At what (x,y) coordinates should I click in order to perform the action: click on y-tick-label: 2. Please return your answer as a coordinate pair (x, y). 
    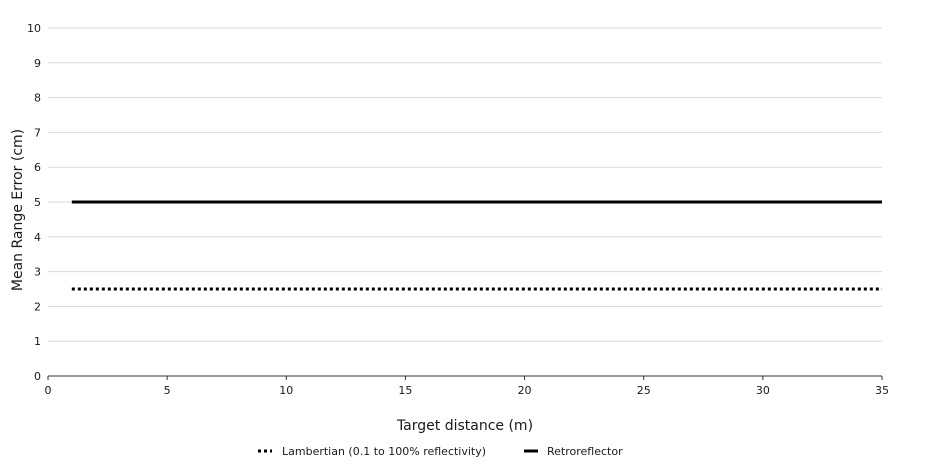
    Looking at the image, I should click on (37, 306).